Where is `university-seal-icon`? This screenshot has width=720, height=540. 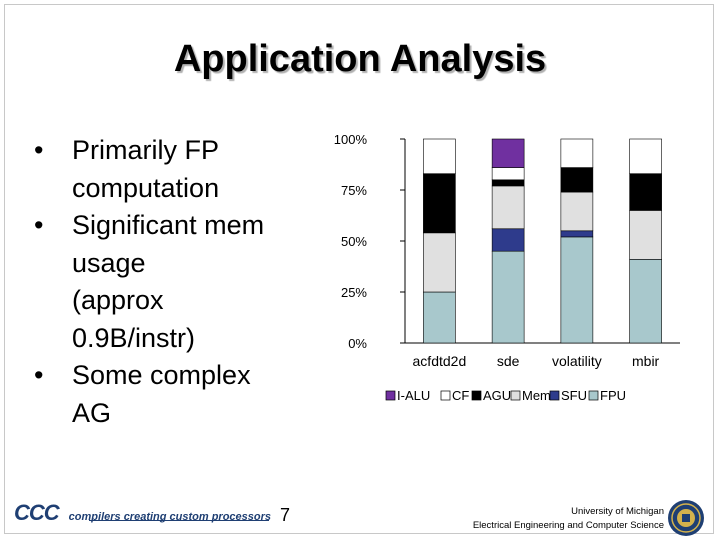 university-seal-icon is located at coordinates (686, 518).